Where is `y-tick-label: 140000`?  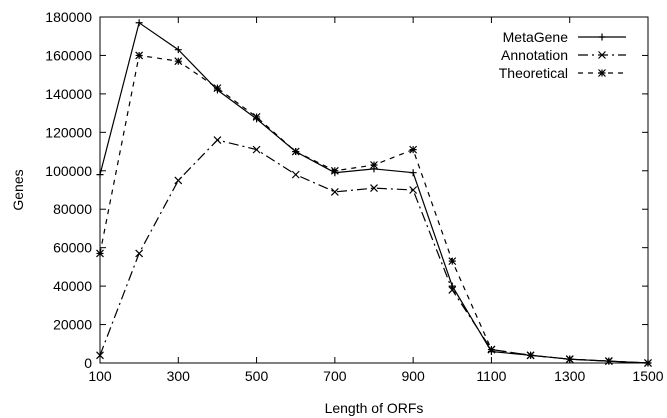
y-tick-label: 140000 is located at coordinates (68, 94).